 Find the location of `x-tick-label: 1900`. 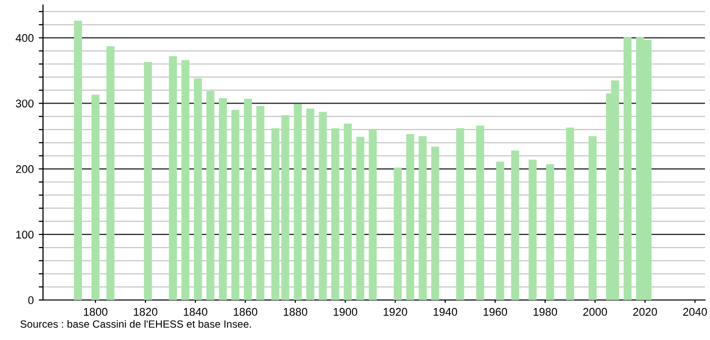

x-tick-label: 1900 is located at coordinates (346, 312).